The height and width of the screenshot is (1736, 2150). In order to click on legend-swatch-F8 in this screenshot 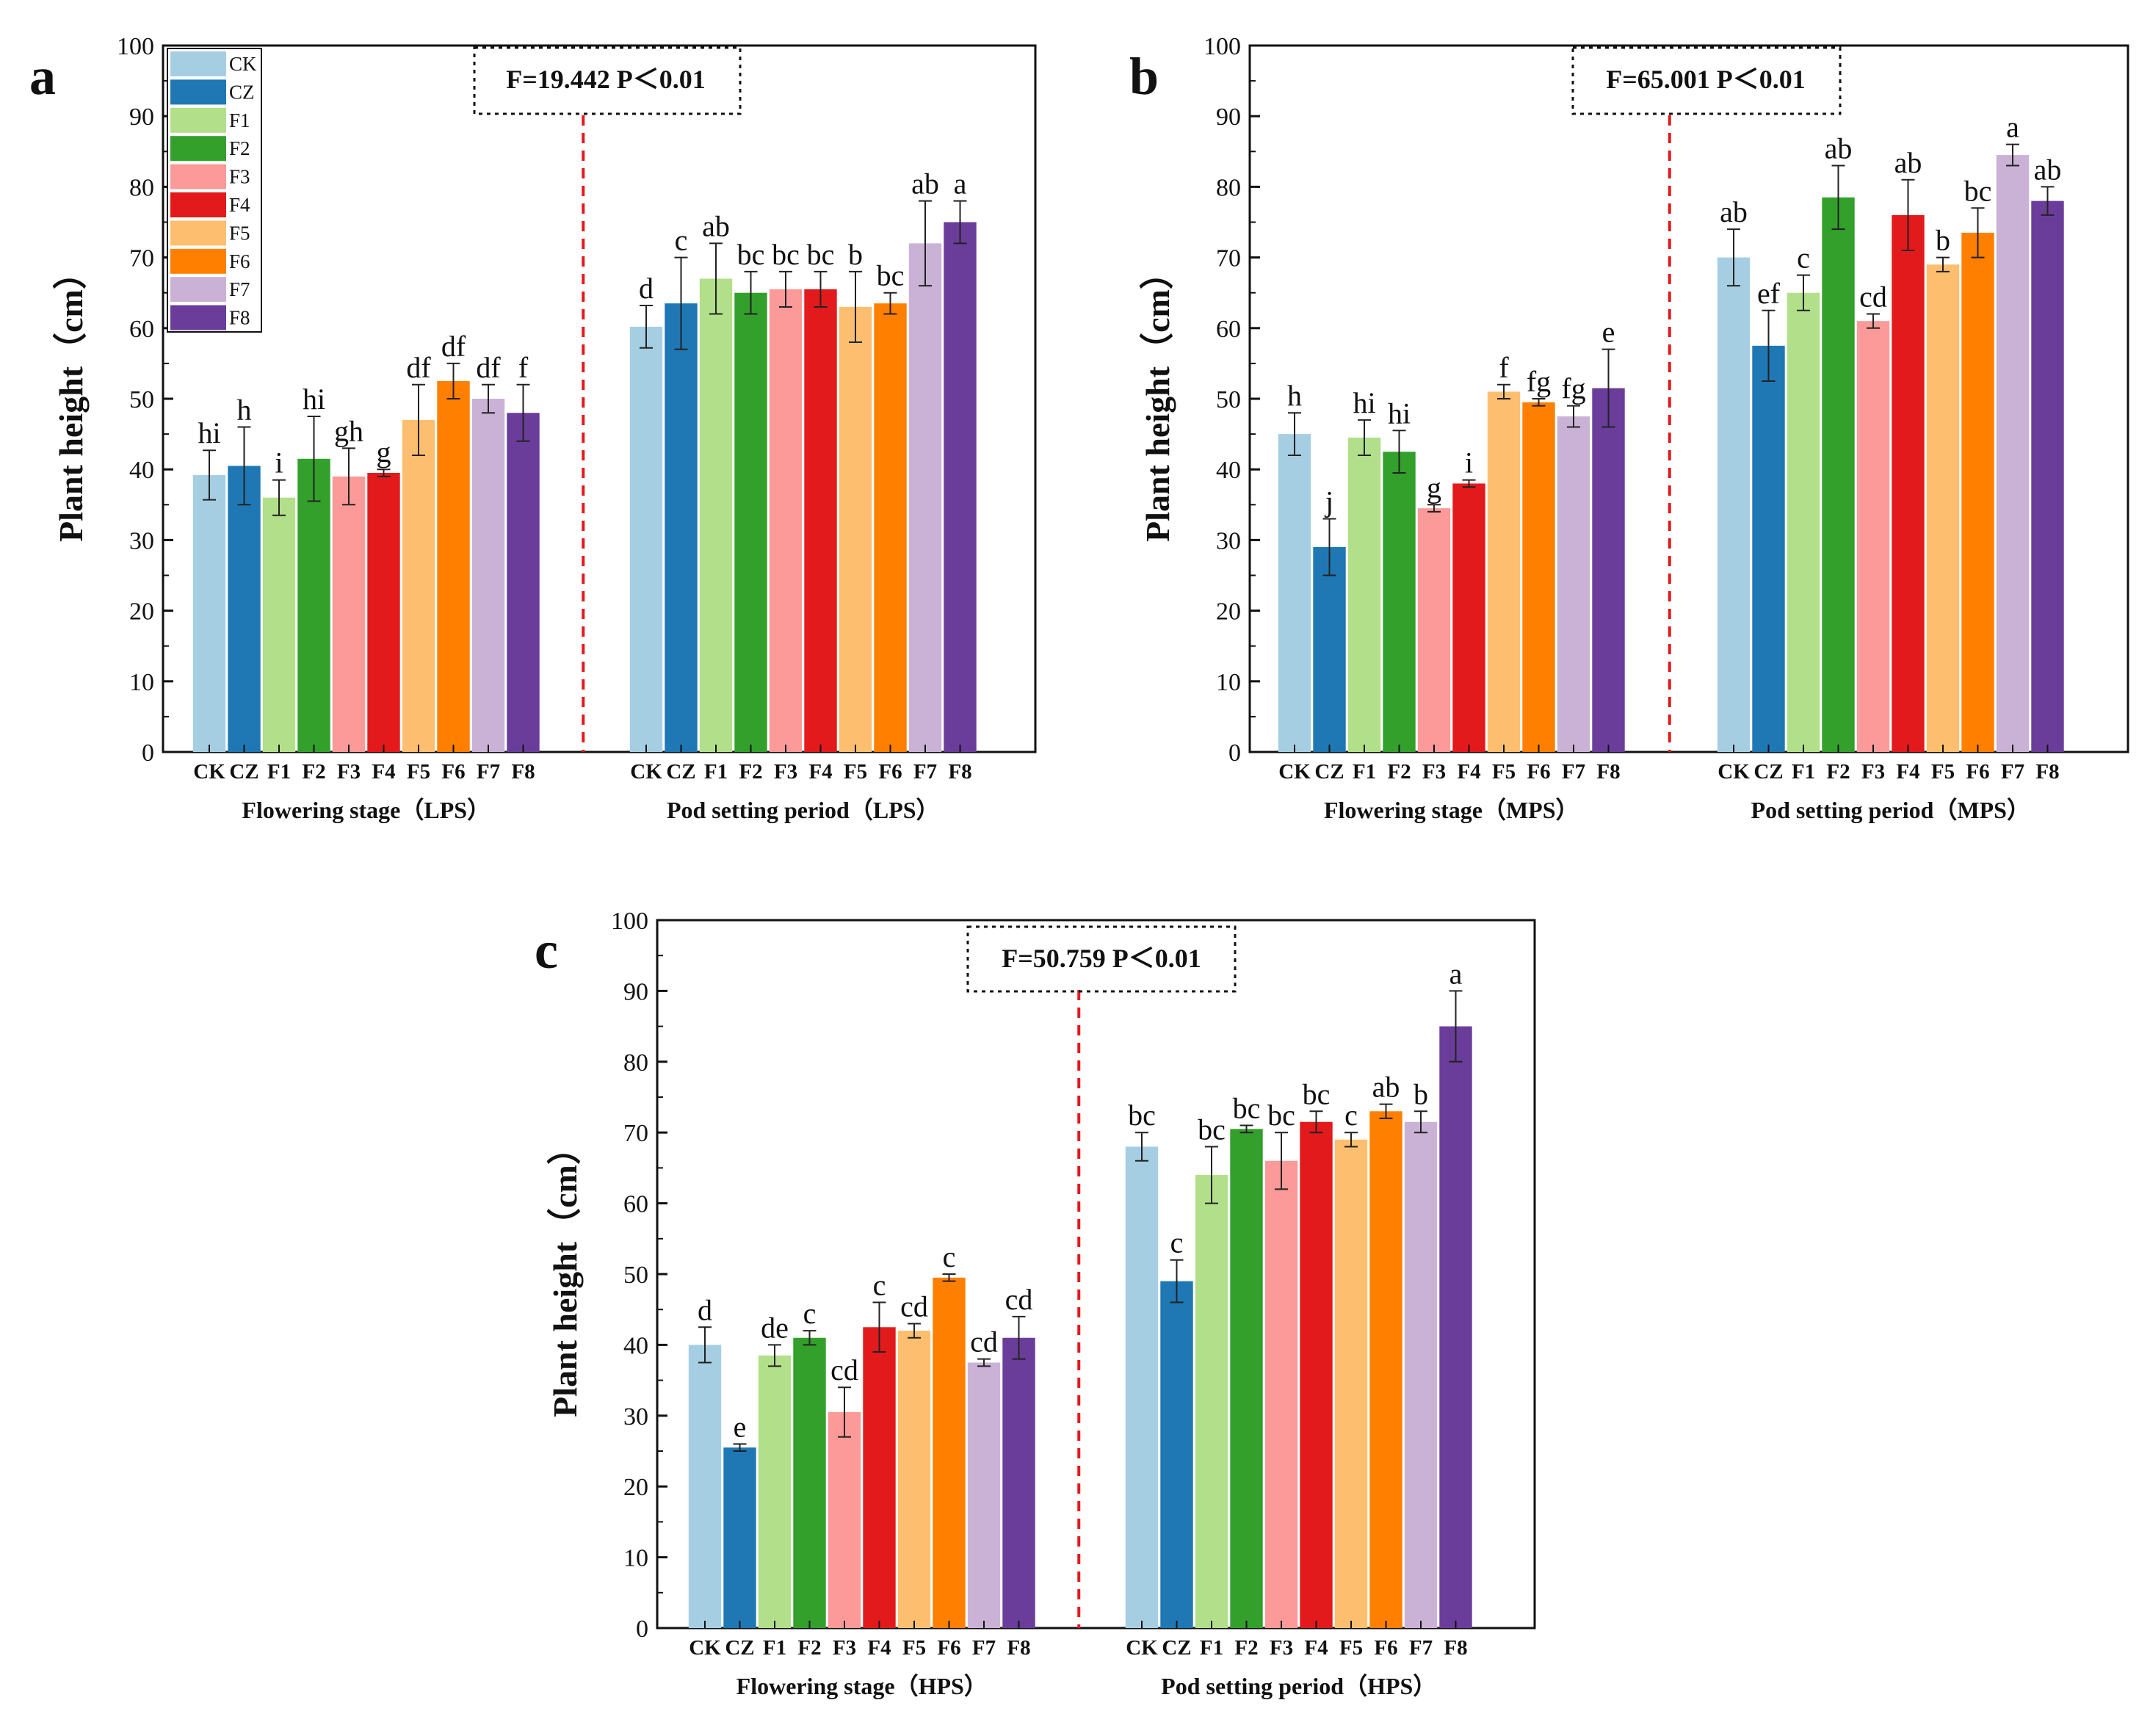, I will do `click(198, 317)`.